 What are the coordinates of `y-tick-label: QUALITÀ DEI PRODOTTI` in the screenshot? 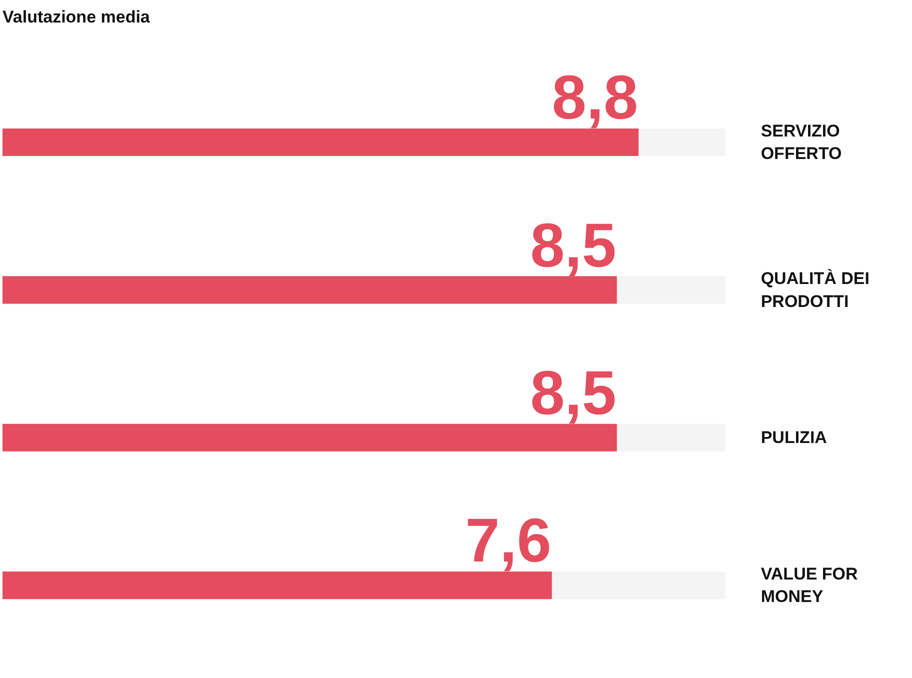 It's located at (815, 289).